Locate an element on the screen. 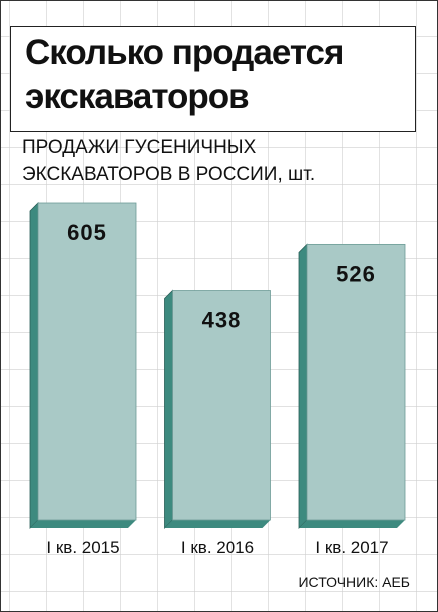 The image size is (438, 612). value-label: 438 is located at coordinates (222, 320).